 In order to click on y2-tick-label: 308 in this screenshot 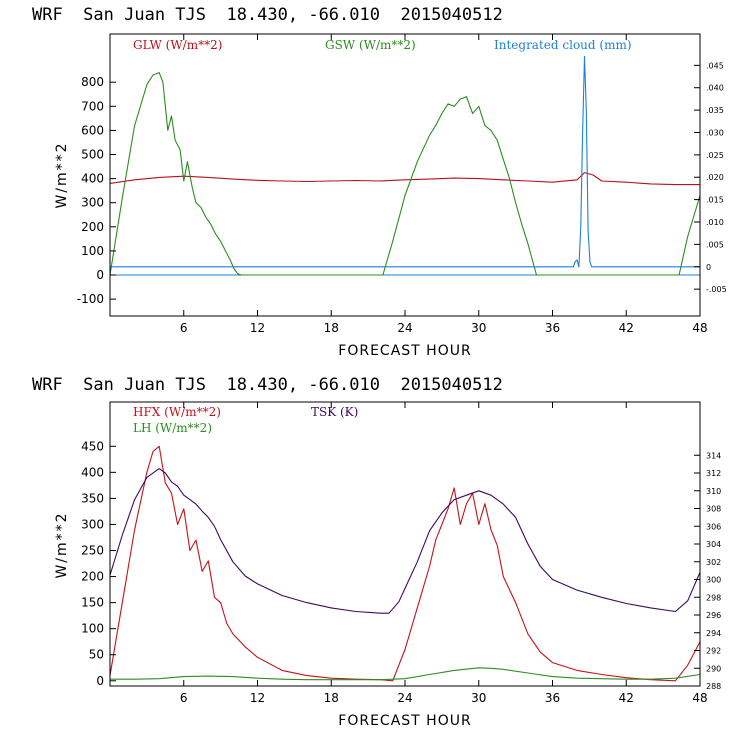, I will do `click(713, 509)`.